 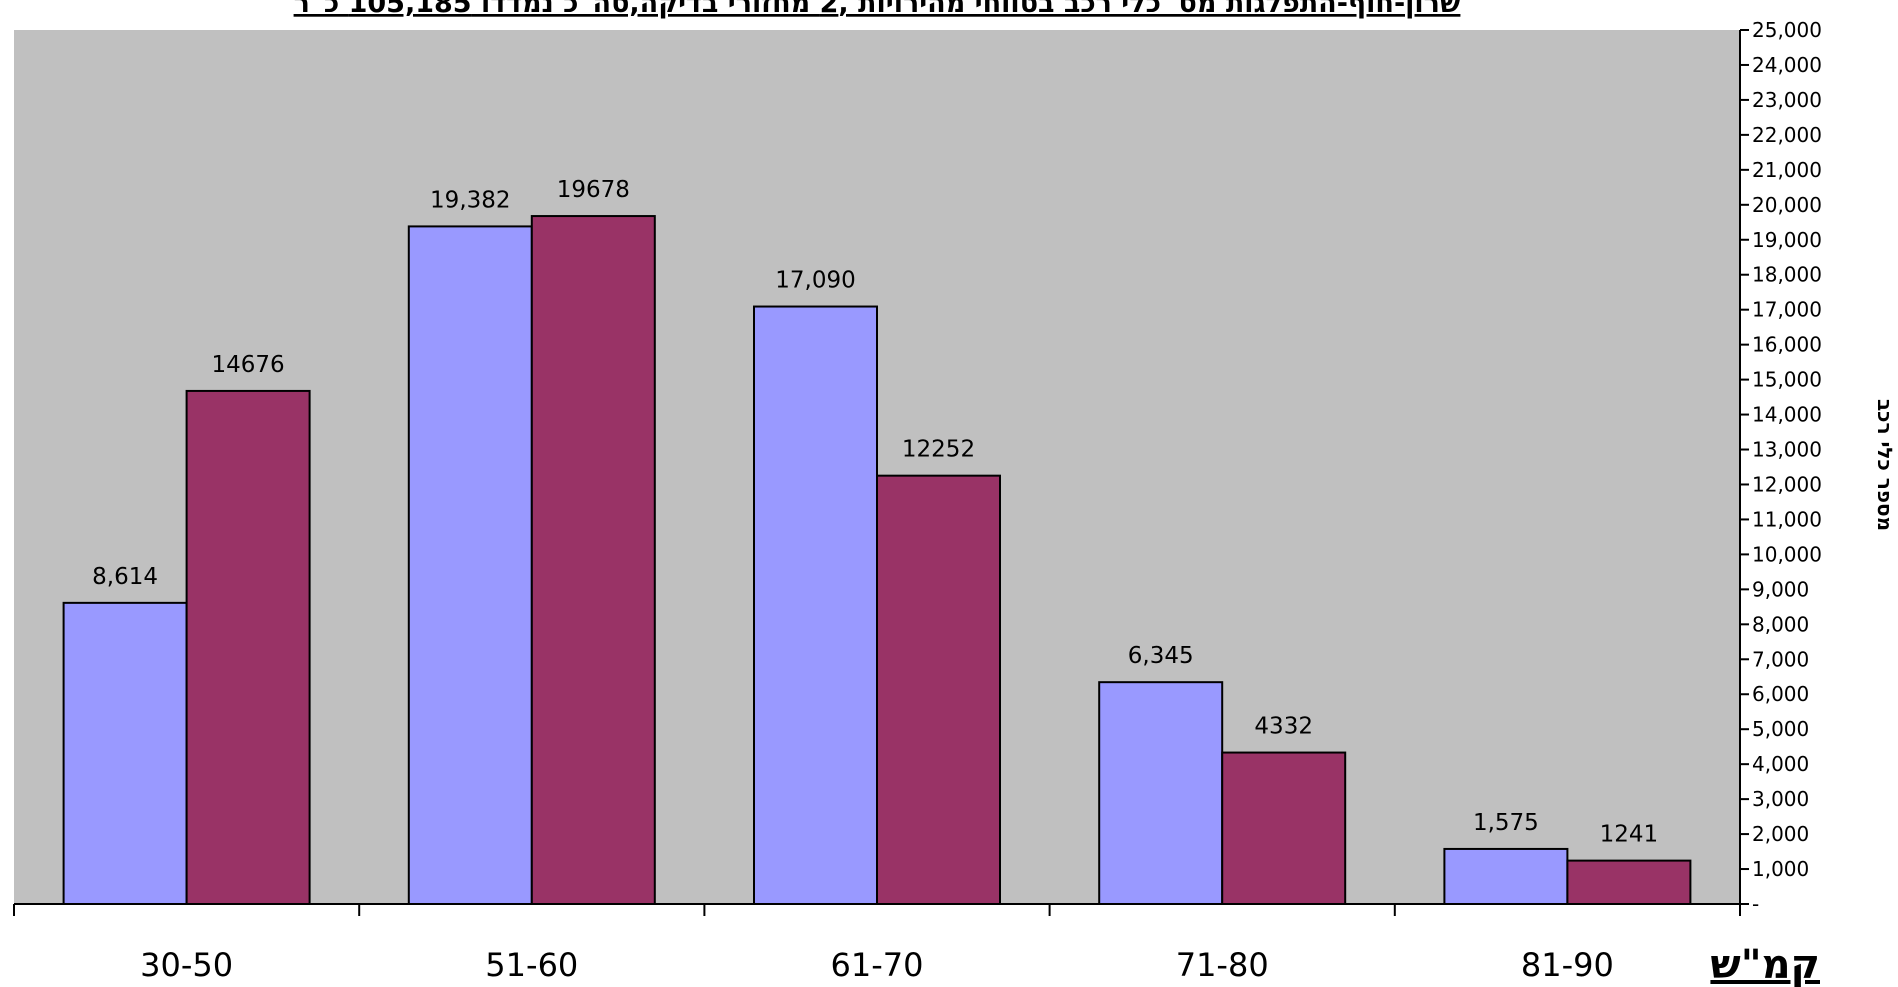 I want to click on y-tick-label: 1,000, so click(x=1780, y=869).